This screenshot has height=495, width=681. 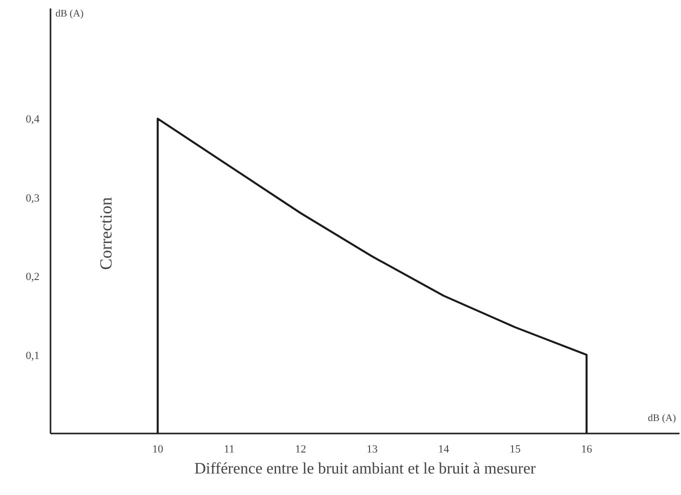 I want to click on y-tick-label: 0,3, so click(x=33, y=198).